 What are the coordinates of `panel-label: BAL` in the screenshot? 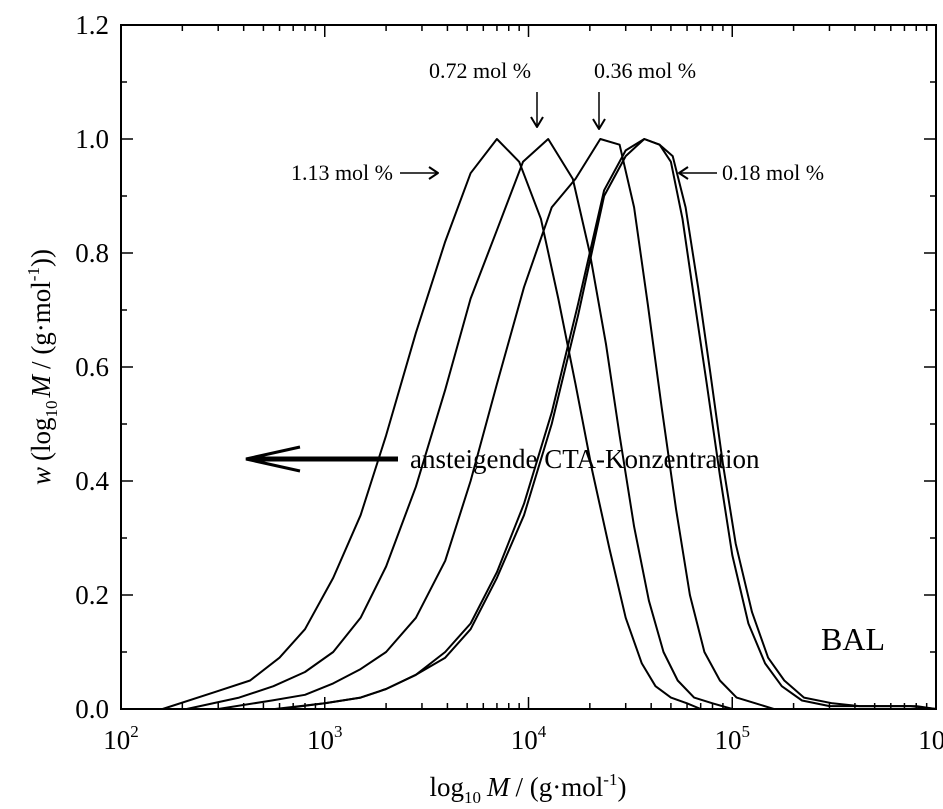 It's located at (853, 639).